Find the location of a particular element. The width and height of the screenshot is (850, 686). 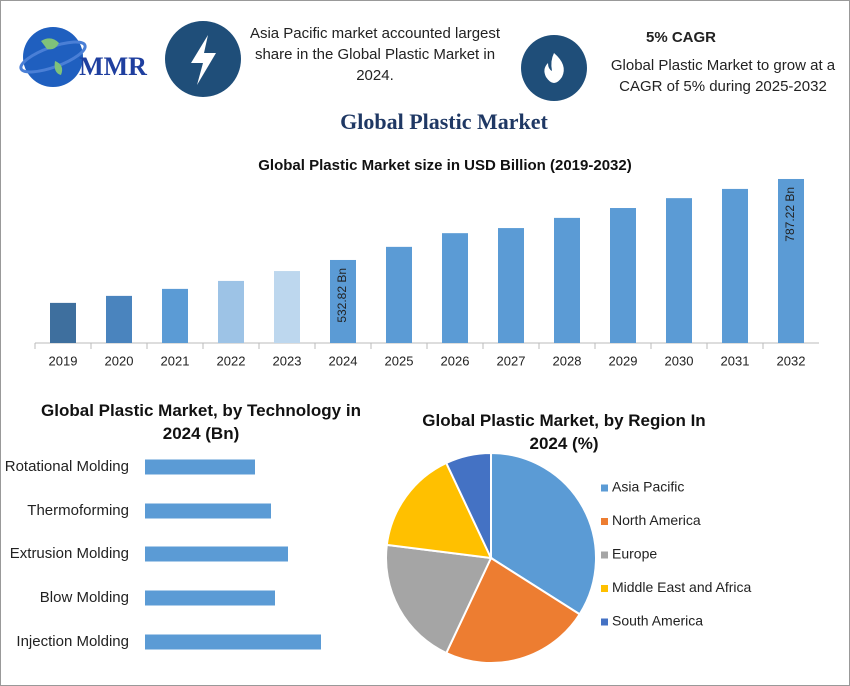

x-tick-label: 2031 is located at coordinates (735, 360).